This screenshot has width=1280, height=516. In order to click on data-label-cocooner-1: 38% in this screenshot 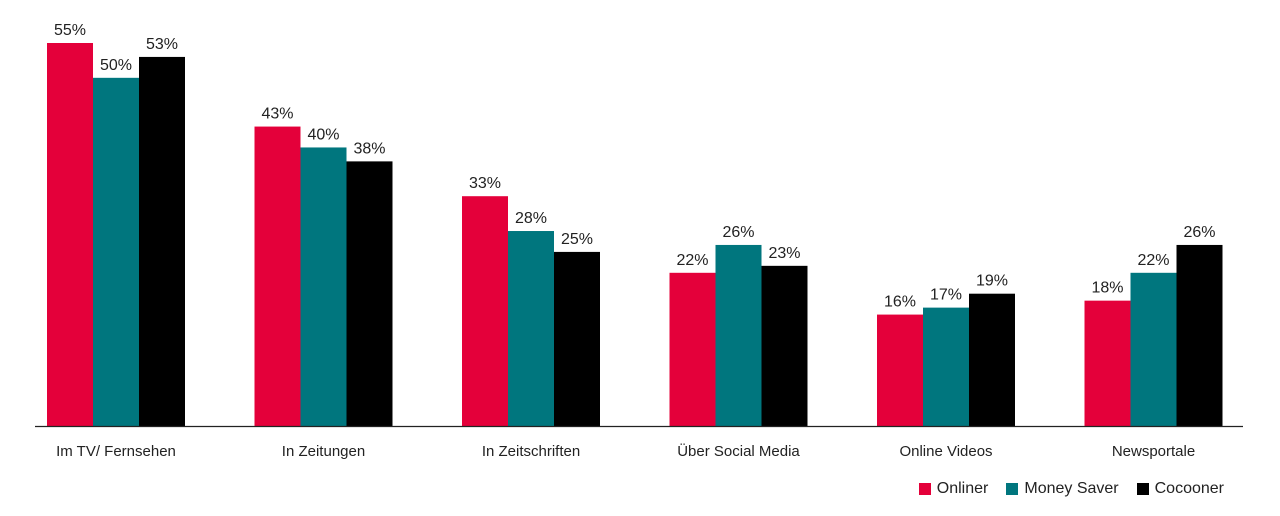, I will do `click(369, 148)`.